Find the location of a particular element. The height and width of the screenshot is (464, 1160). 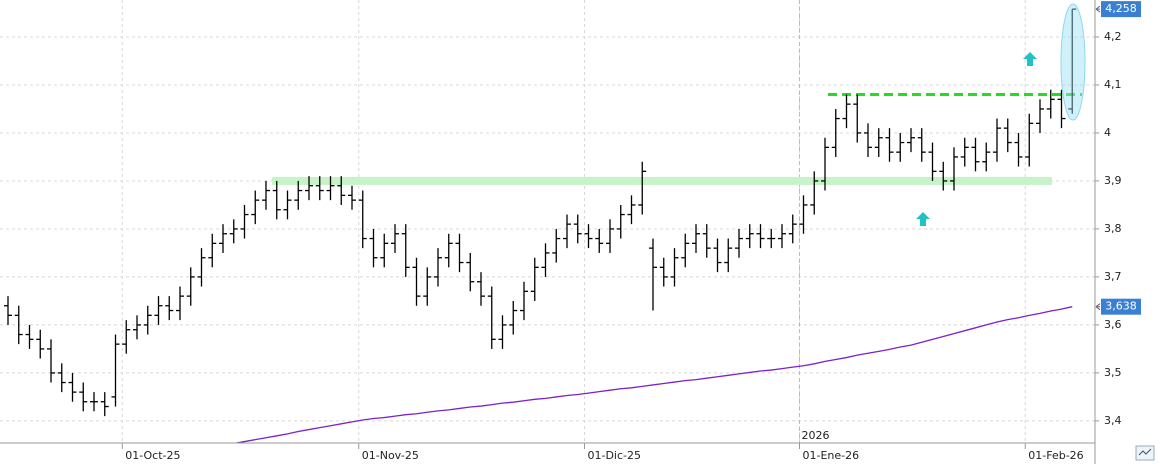

y-tick-label: 3,4 is located at coordinates (1113, 420).